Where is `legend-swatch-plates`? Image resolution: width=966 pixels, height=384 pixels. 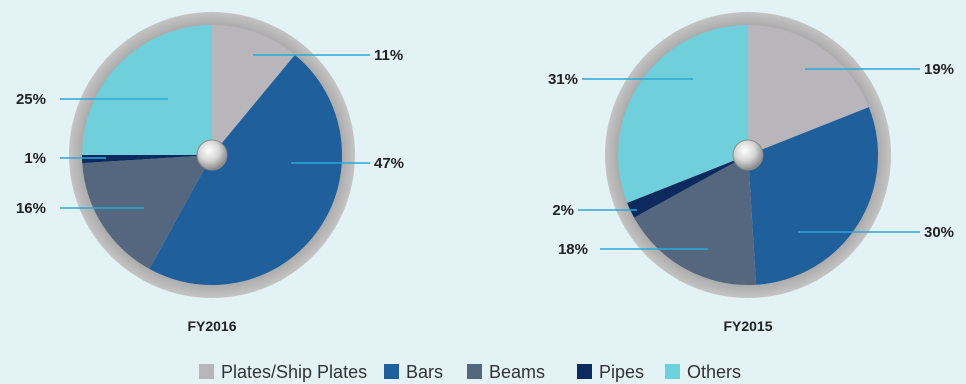 legend-swatch-plates is located at coordinates (206, 371).